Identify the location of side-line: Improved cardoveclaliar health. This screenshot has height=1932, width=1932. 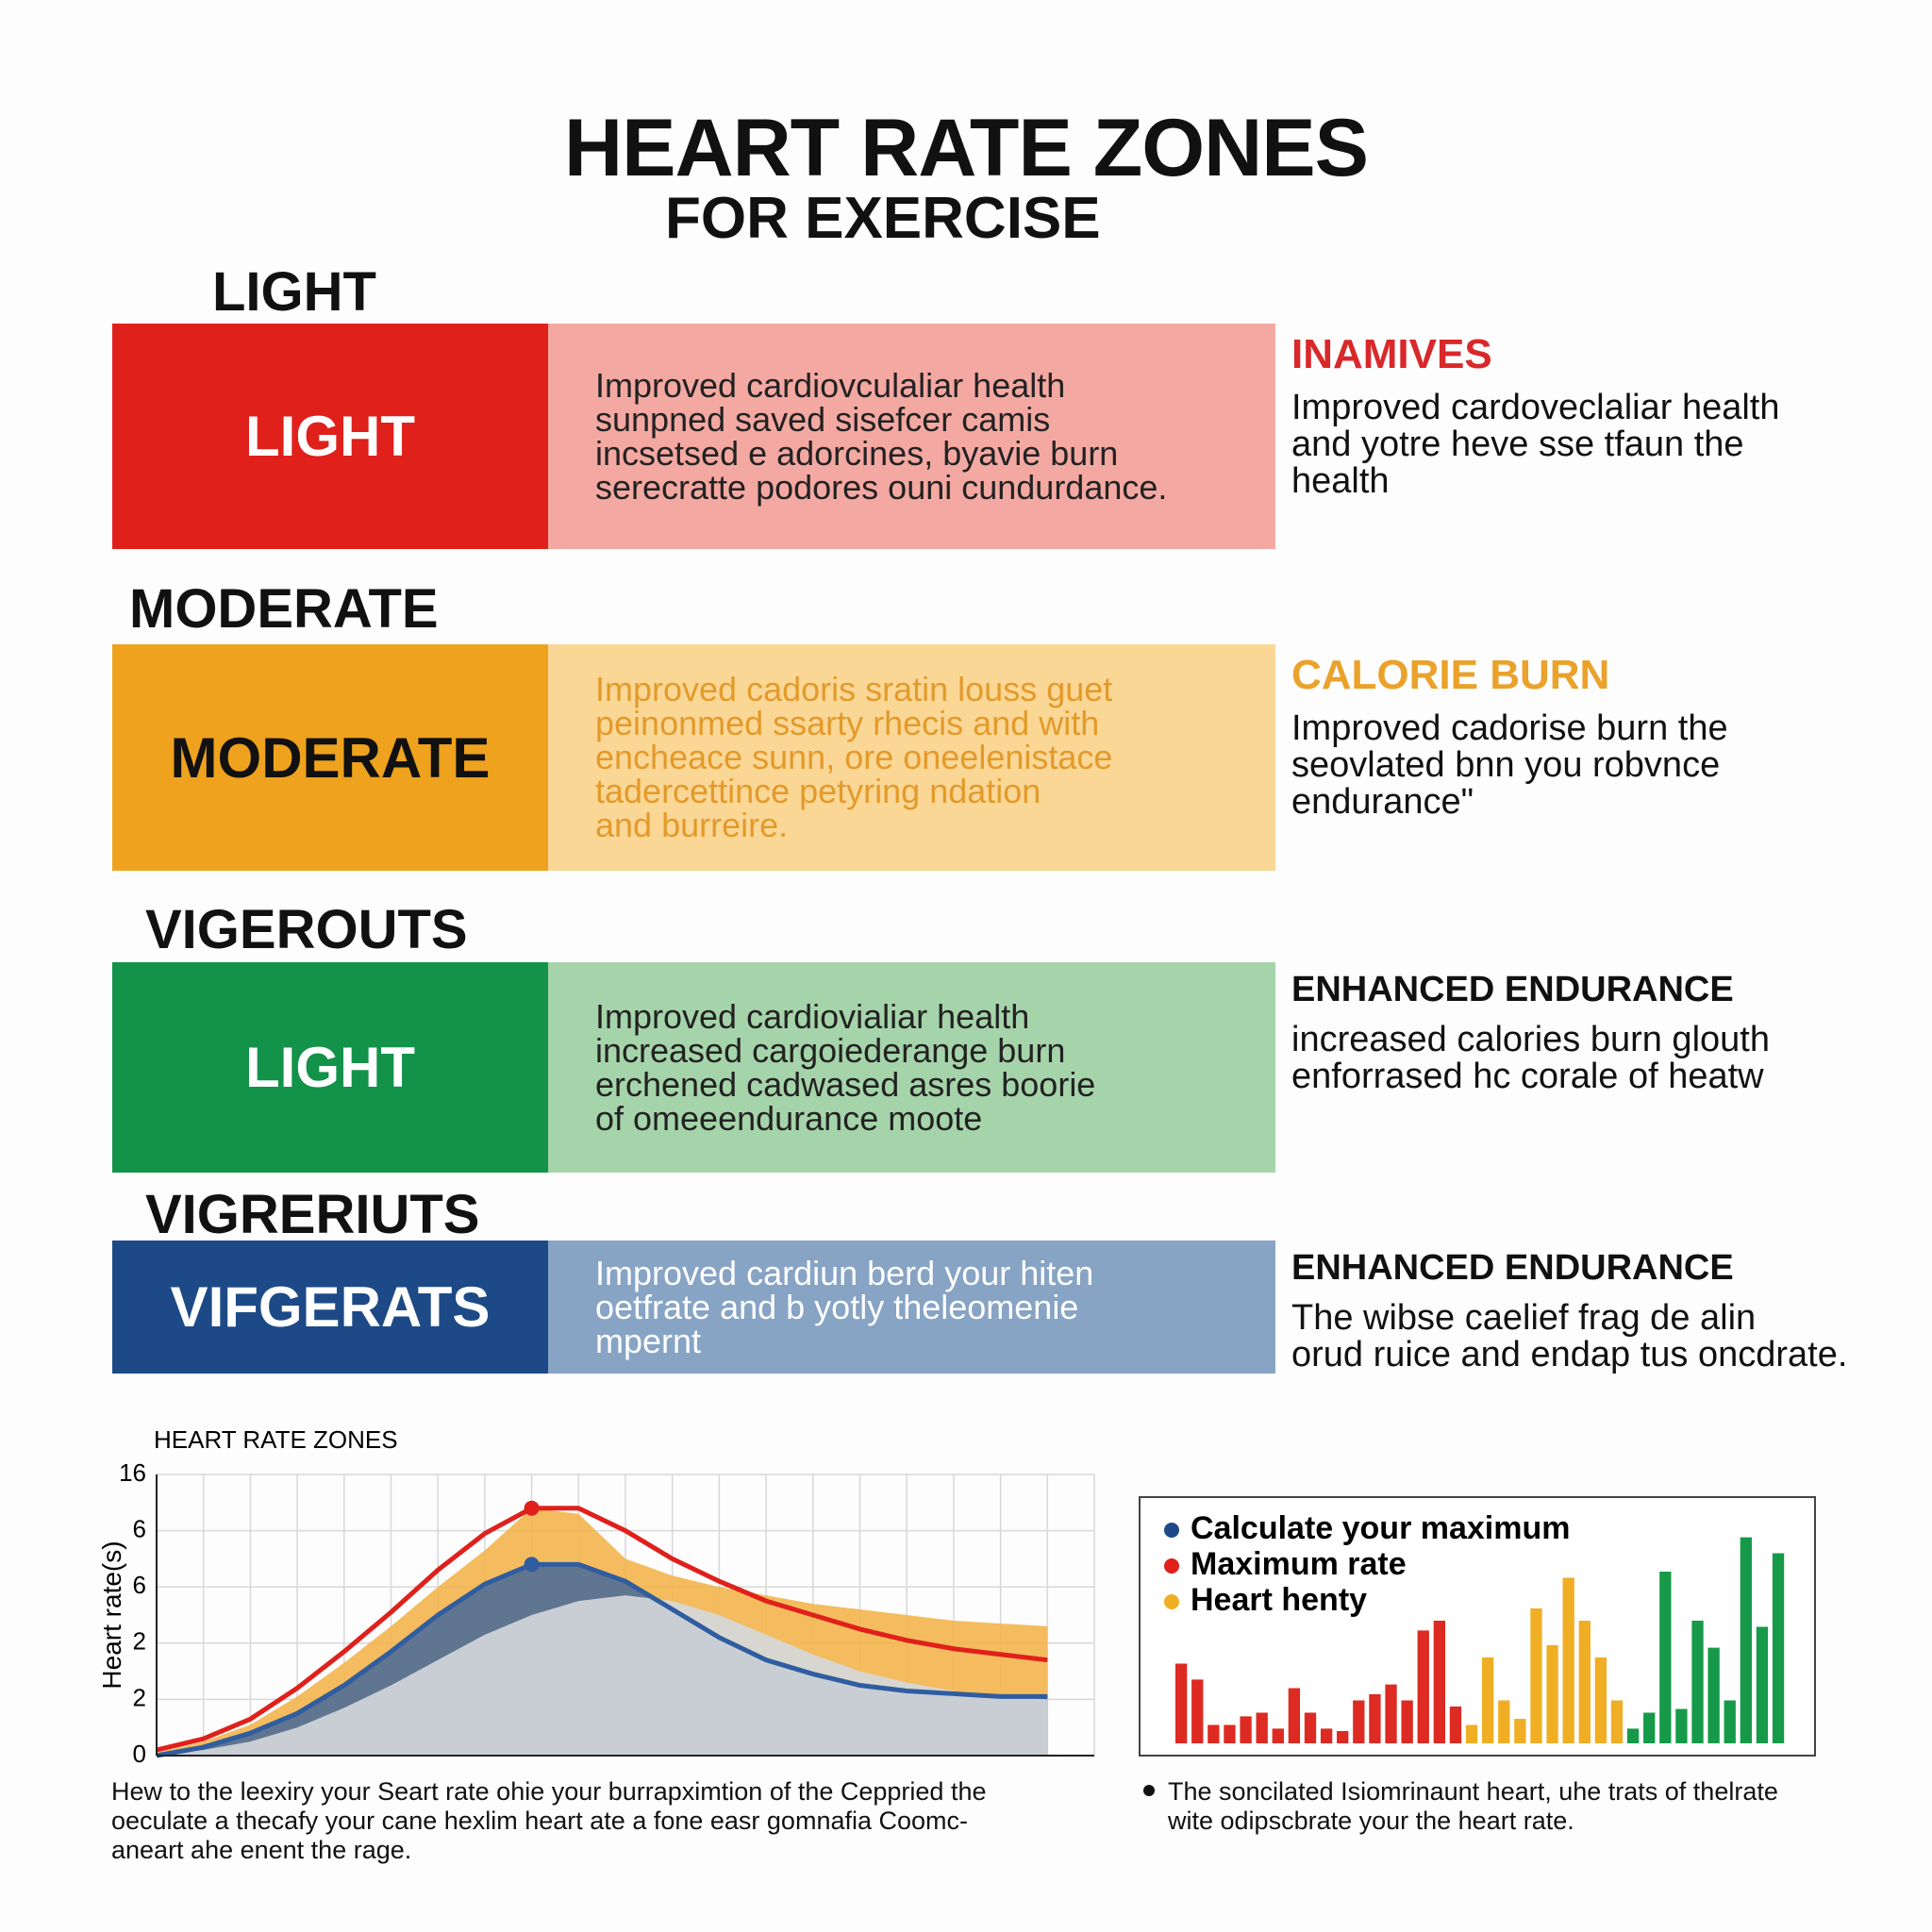
(1535, 407).